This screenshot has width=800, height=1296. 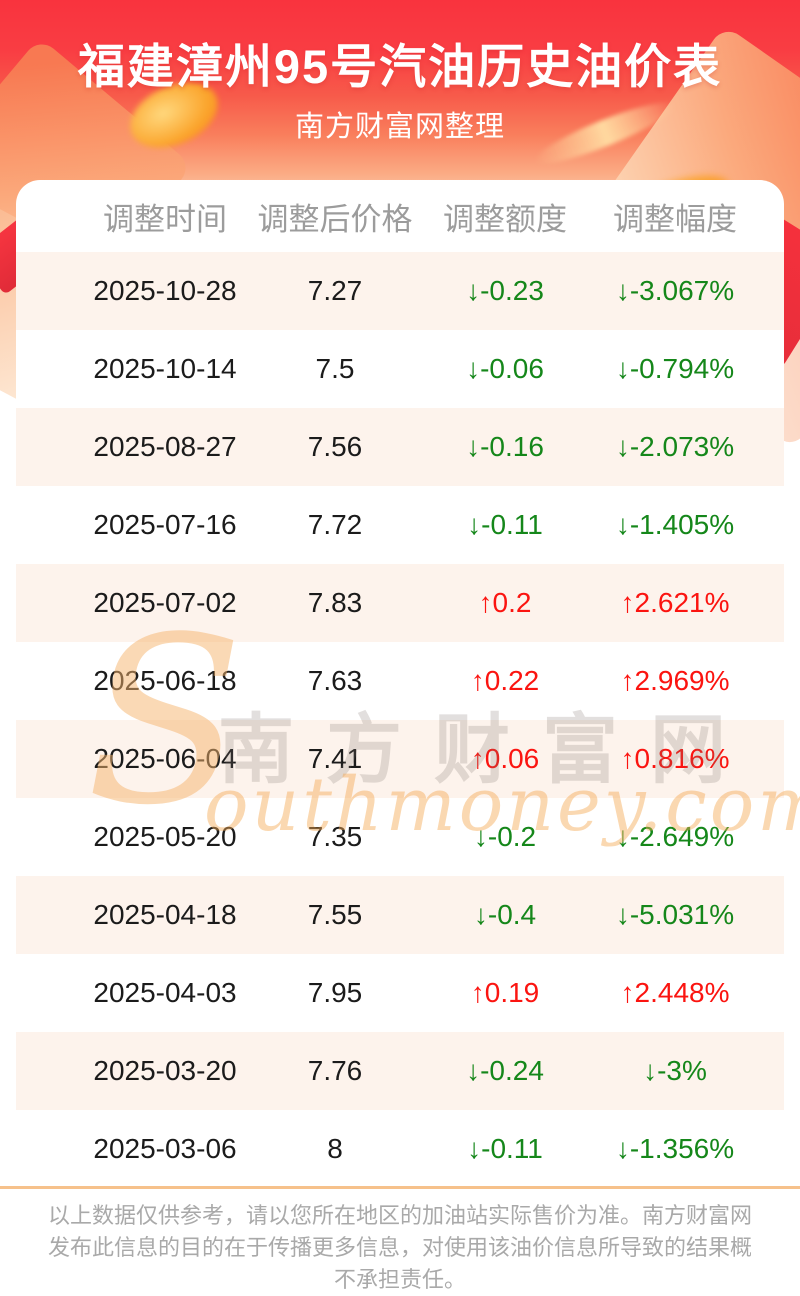 I want to click on adjust-amount-cell: ↑0.19, so click(x=505, y=992).